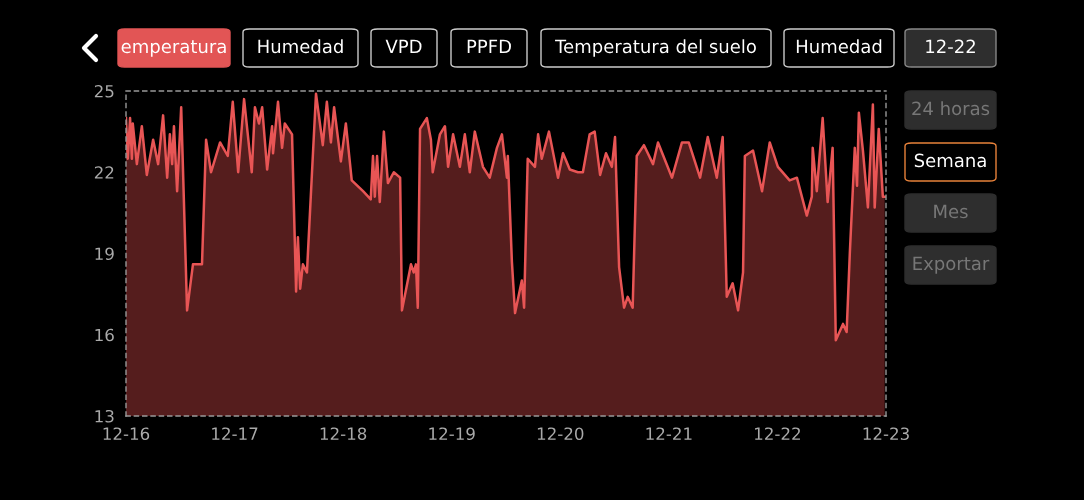  Describe the element at coordinates (951, 211) in the screenshot. I see `text: Mes` at that location.